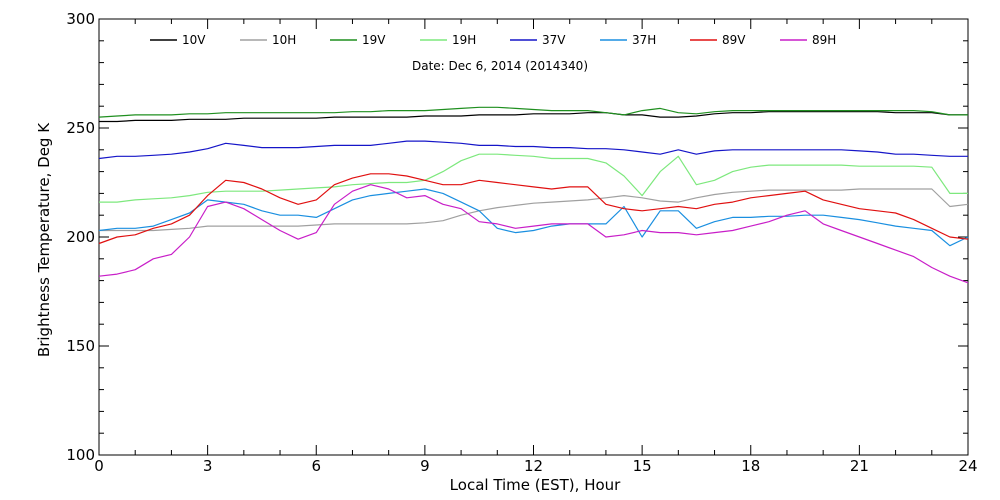 The height and width of the screenshot is (500, 1000). What do you see at coordinates (533, 466) in the screenshot?
I see `x-tick-label: 12` at bounding box center [533, 466].